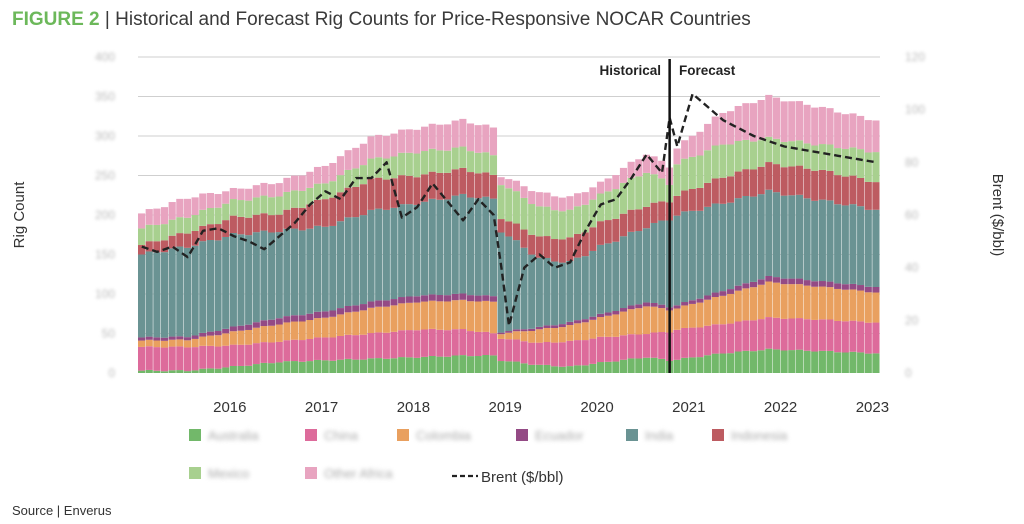 This screenshot has height=524, width=1024. Describe the element at coordinates (105, 176) in the screenshot. I see `y-tick-label: 250` at that location.